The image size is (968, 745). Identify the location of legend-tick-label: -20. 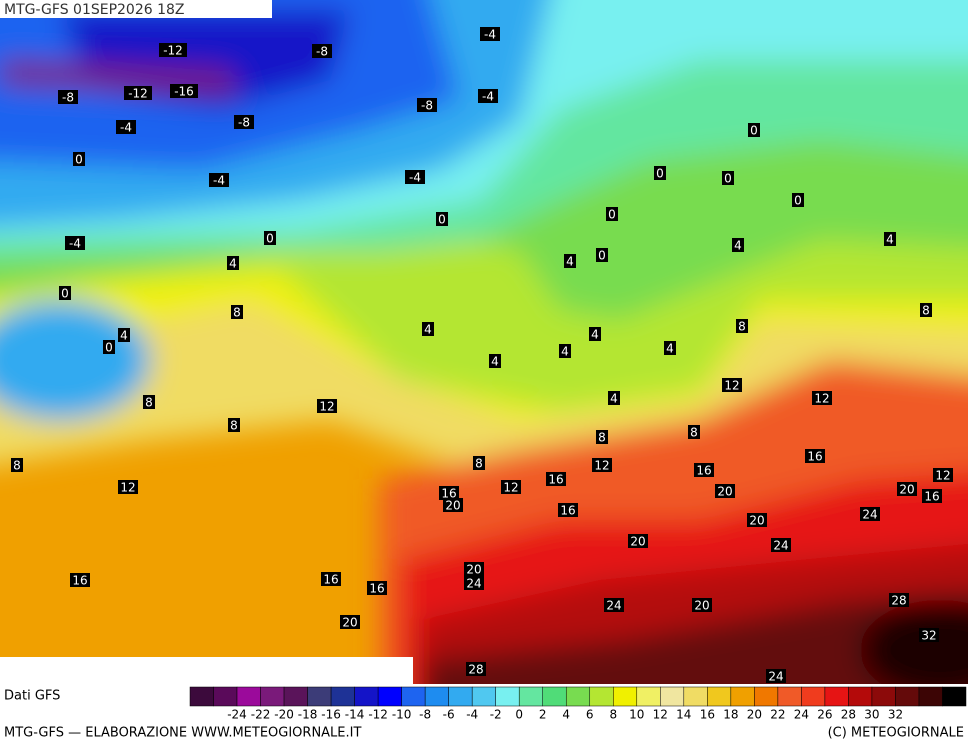
(284, 715).